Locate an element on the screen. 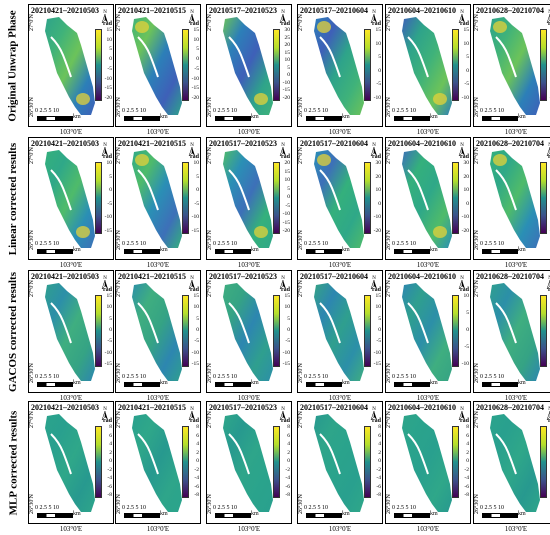 The image size is (550, 535). row-label: MLP corrected results is located at coordinates (13, 462).